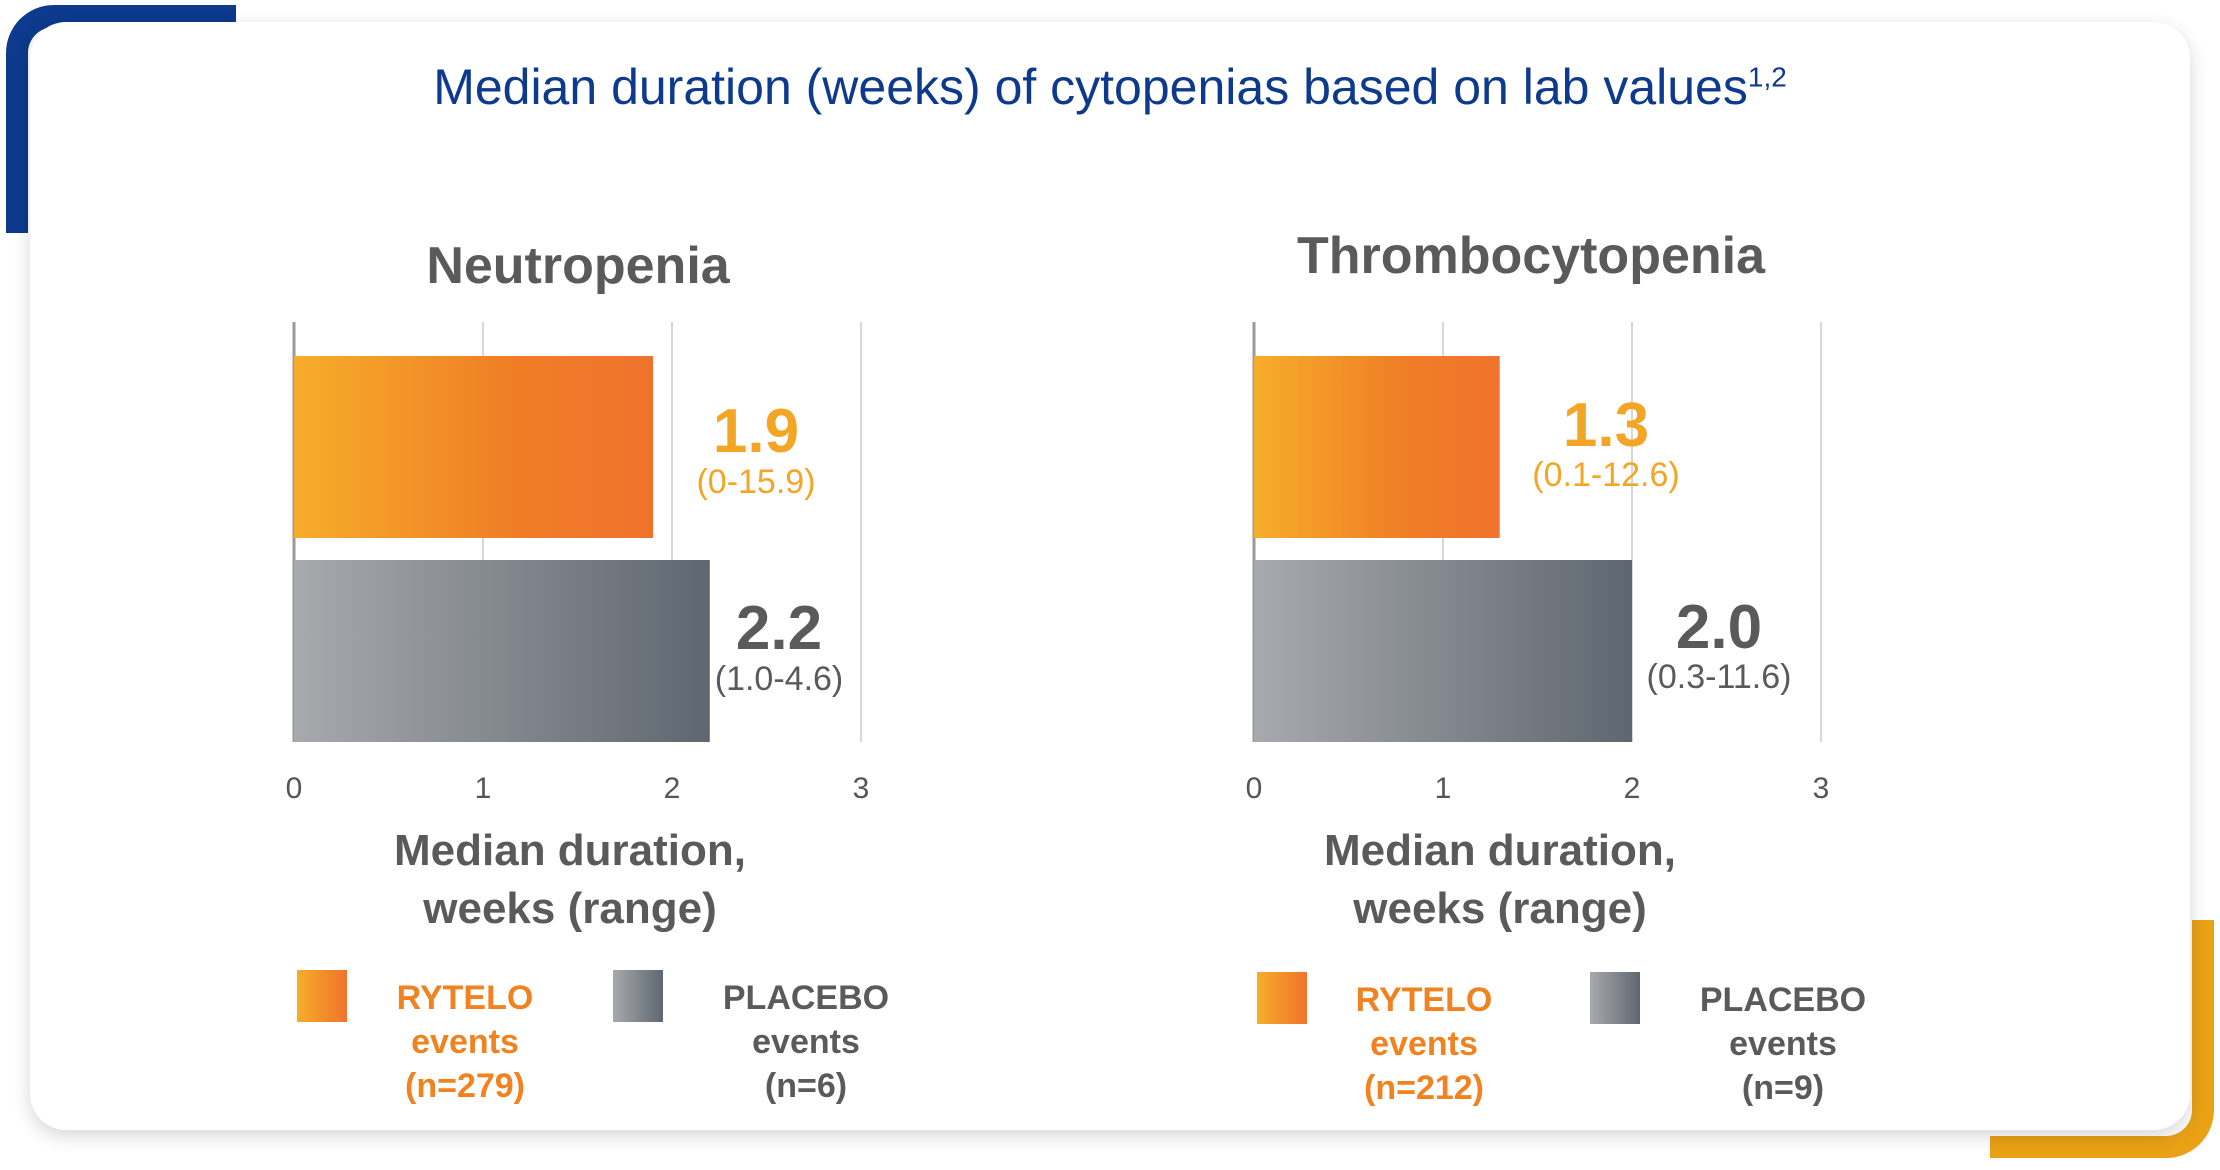 This screenshot has height=1170, width=2220. I want to click on neutropenia-xlabel-line1: Median duration,, so click(570, 850).